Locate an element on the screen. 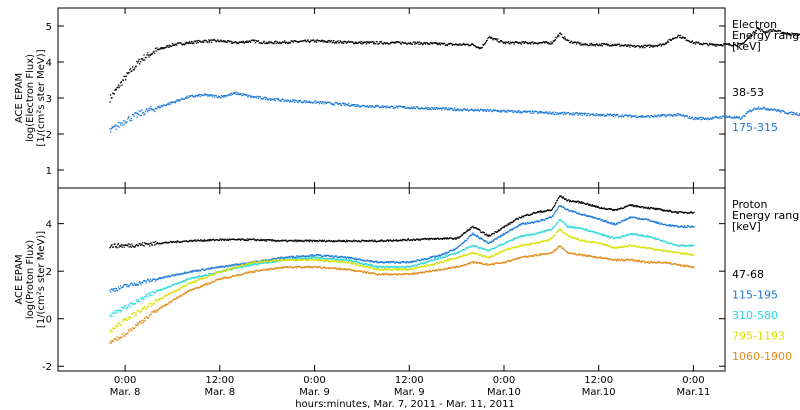  y-tick-label: -2 is located at coordinates (47, 367).